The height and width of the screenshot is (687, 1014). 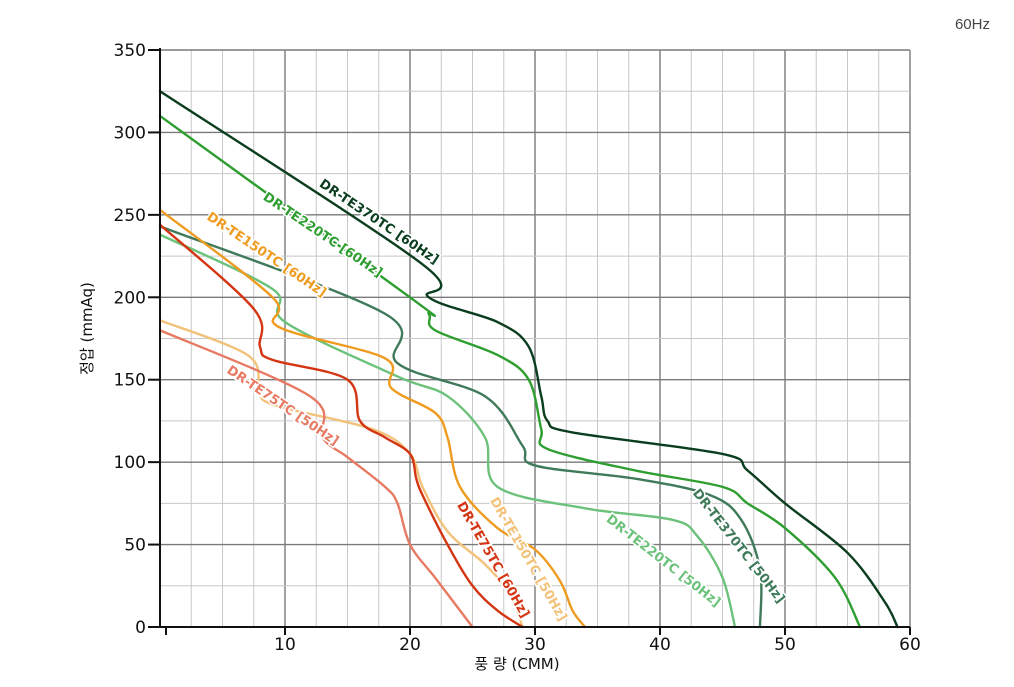 What do you see at coordinates (282, 406) in the screenshot?
I see `curve-label-3: DR-TE75TC [50Hz]` at bounding box center [282, 406].